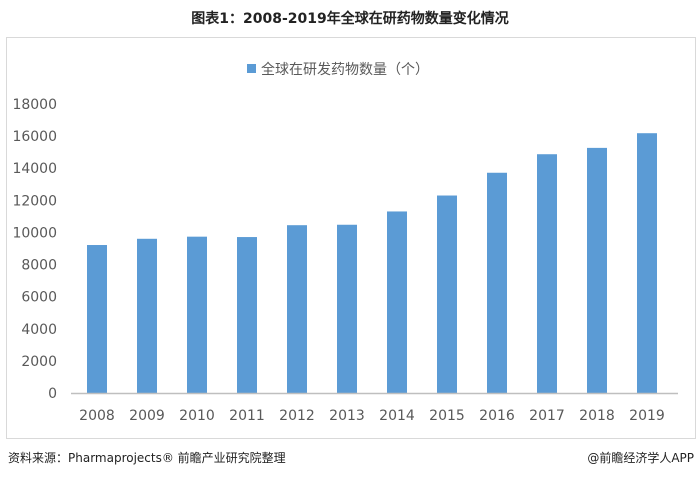 The width and height of the screenshot is (700, 477). Describe the element at coordinates (52, 394) in the screenshot. I see `y-tick-label: 0` at that location.